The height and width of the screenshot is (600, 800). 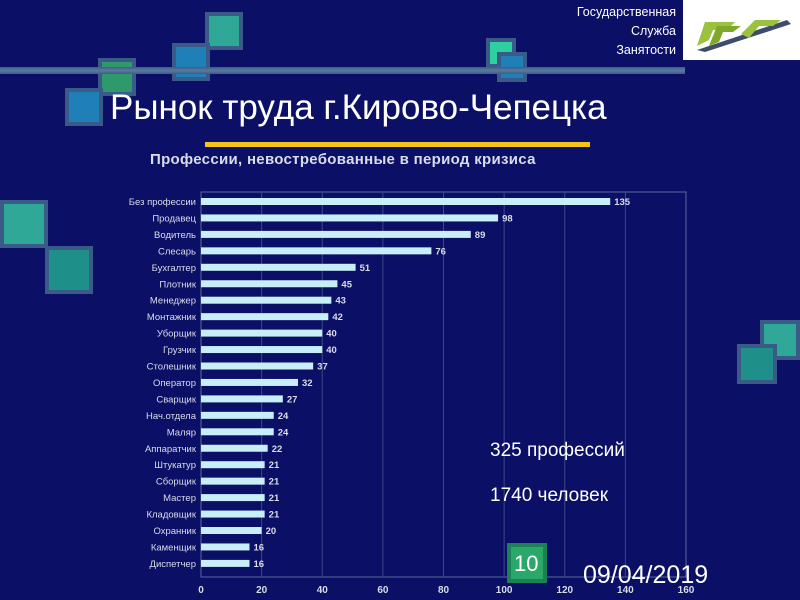 I want to click on slide-date: 09/04/2019, so click(x=646, y=575).